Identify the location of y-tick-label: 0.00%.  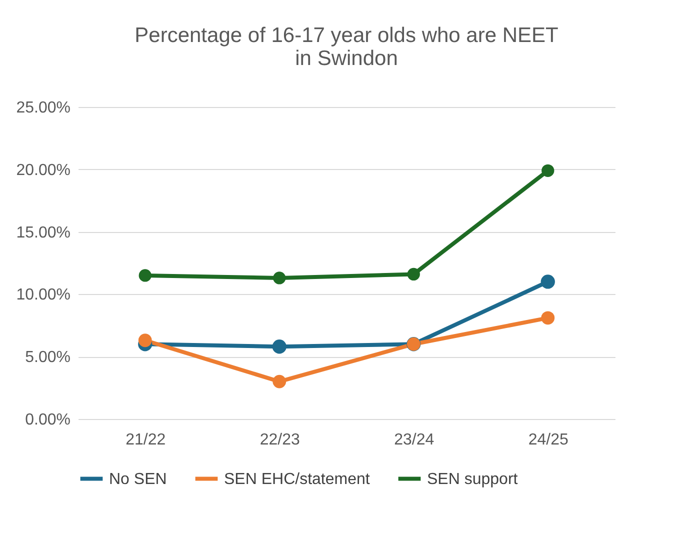
(47, 420).